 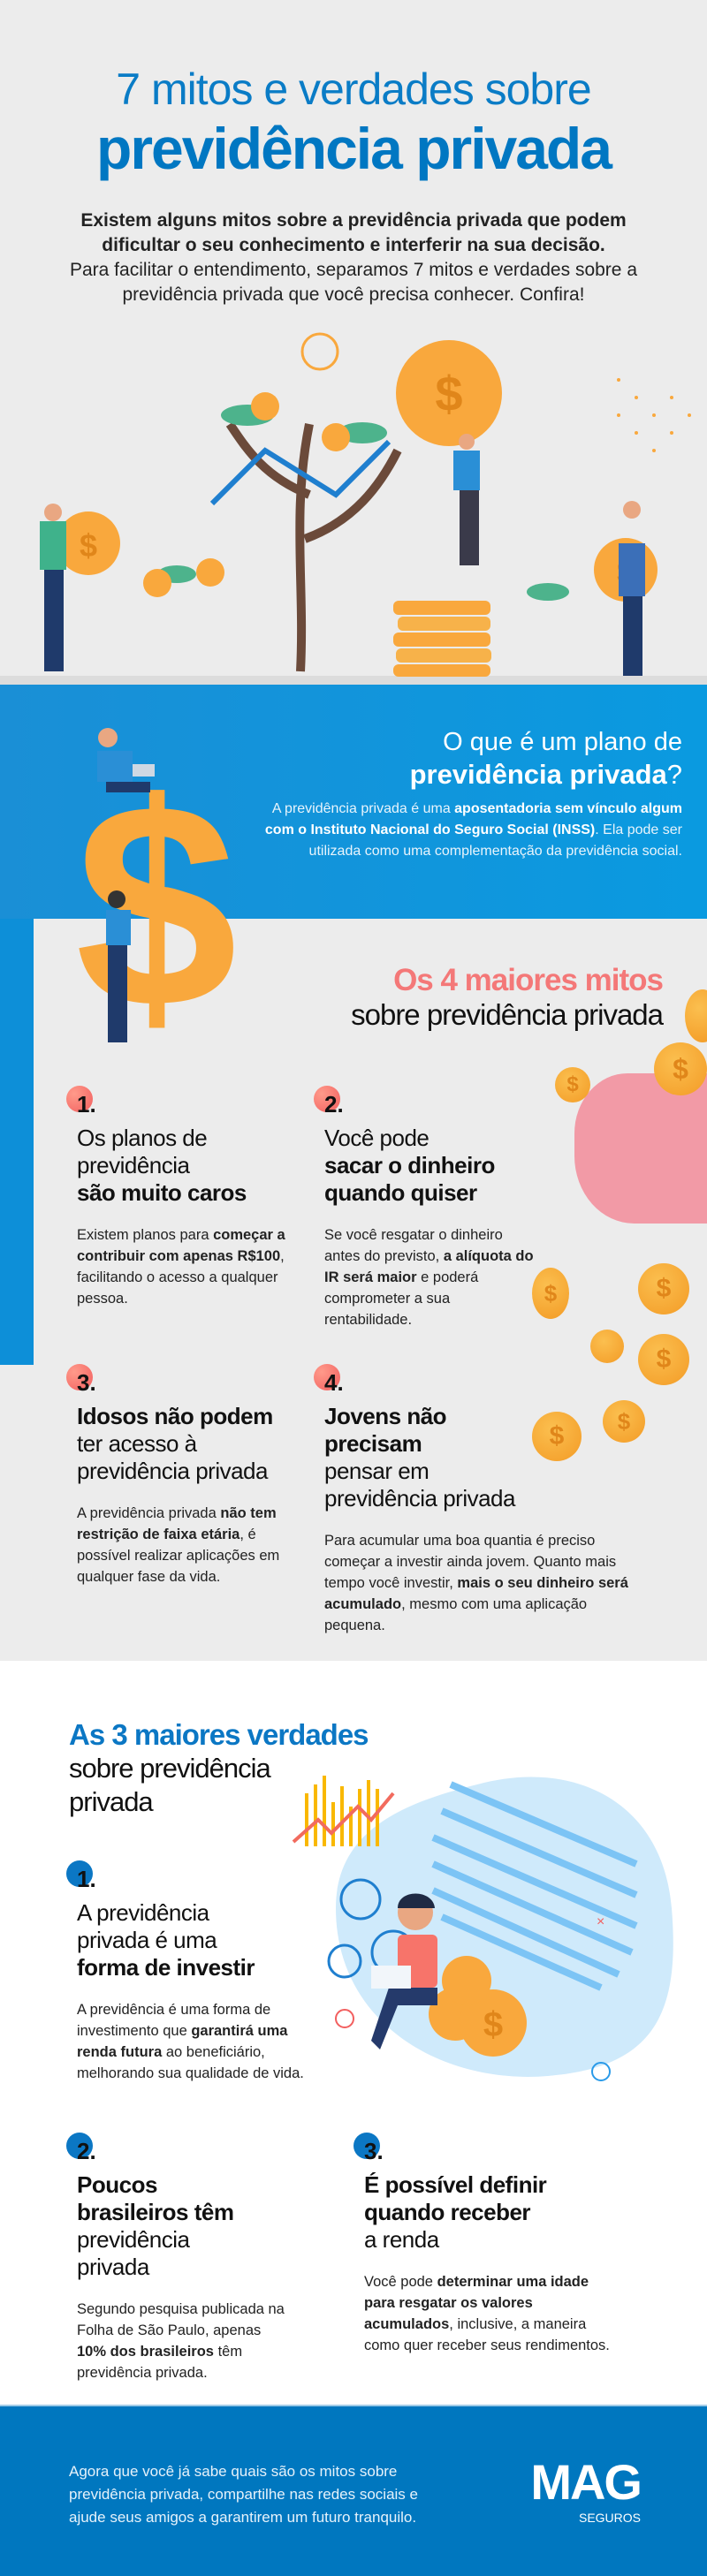 What do you see at coordinates (535, 1886) in the screenshot?
I see `stripes` at bounding box center [535, 1886].